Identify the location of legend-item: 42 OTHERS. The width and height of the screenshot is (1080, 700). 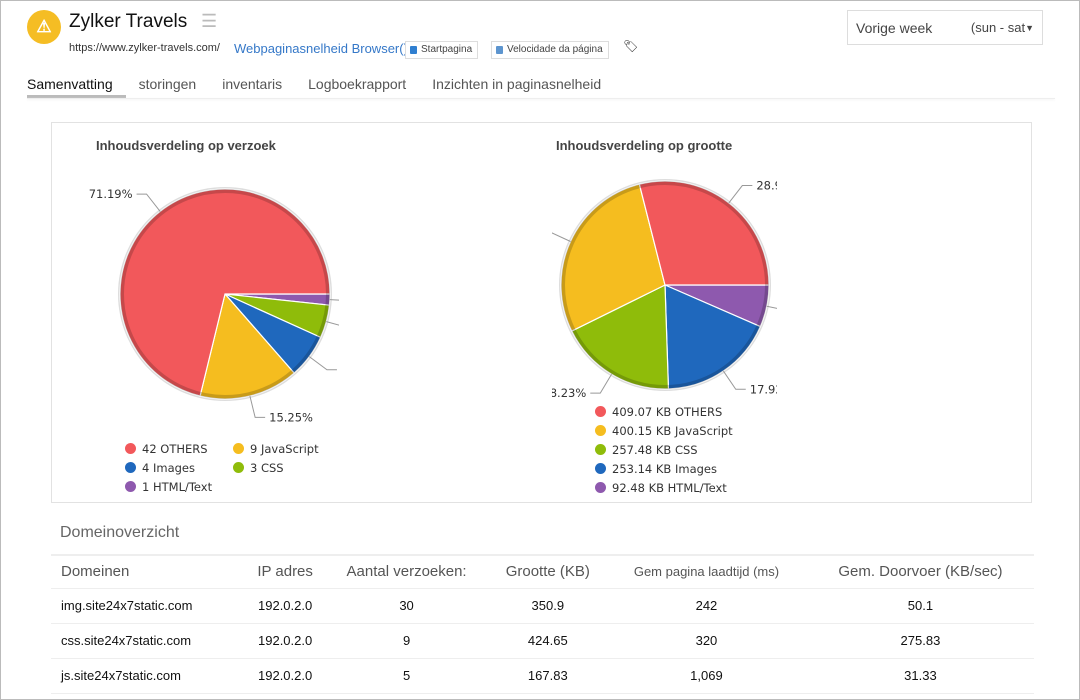
(179, 448).